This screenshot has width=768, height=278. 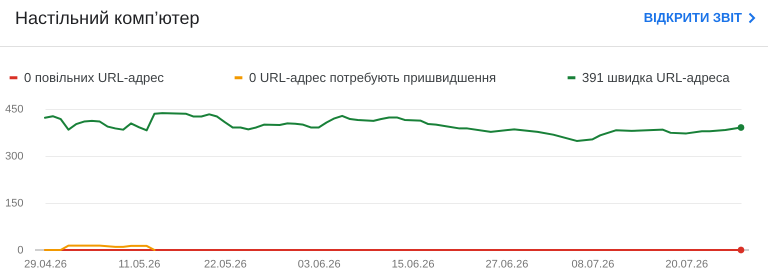 What do you see at coordinates (225, 264) in the screenshot?
I see `x-tick-label: 22.05.26` at bounding box center [225, 264].